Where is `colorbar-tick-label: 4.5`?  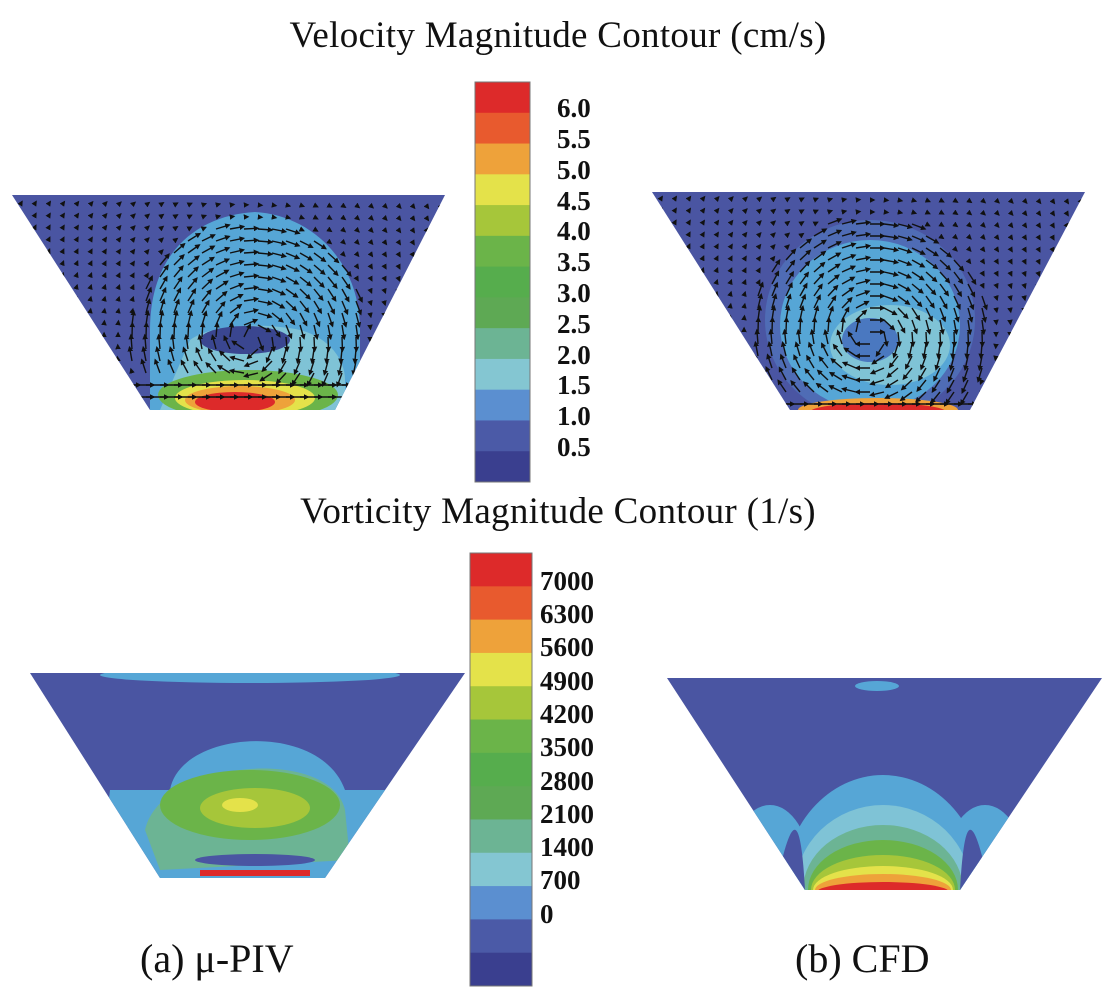 colorbar-tick-label: 4.5 is located at coordinates (574, 200).